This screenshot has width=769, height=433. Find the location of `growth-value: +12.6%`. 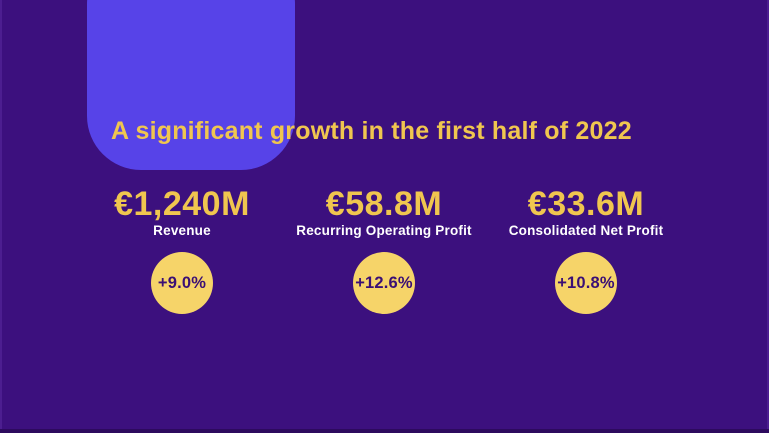

growth-value: +12.6% is located at coordinates (384, 282).